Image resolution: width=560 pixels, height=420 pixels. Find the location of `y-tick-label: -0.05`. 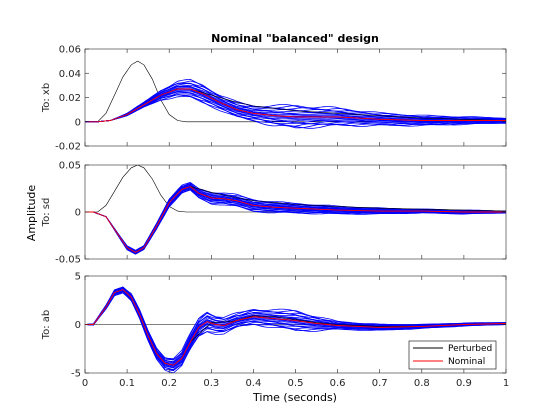

y-tick-label: -0.05 is located at coordinates (68, 260).